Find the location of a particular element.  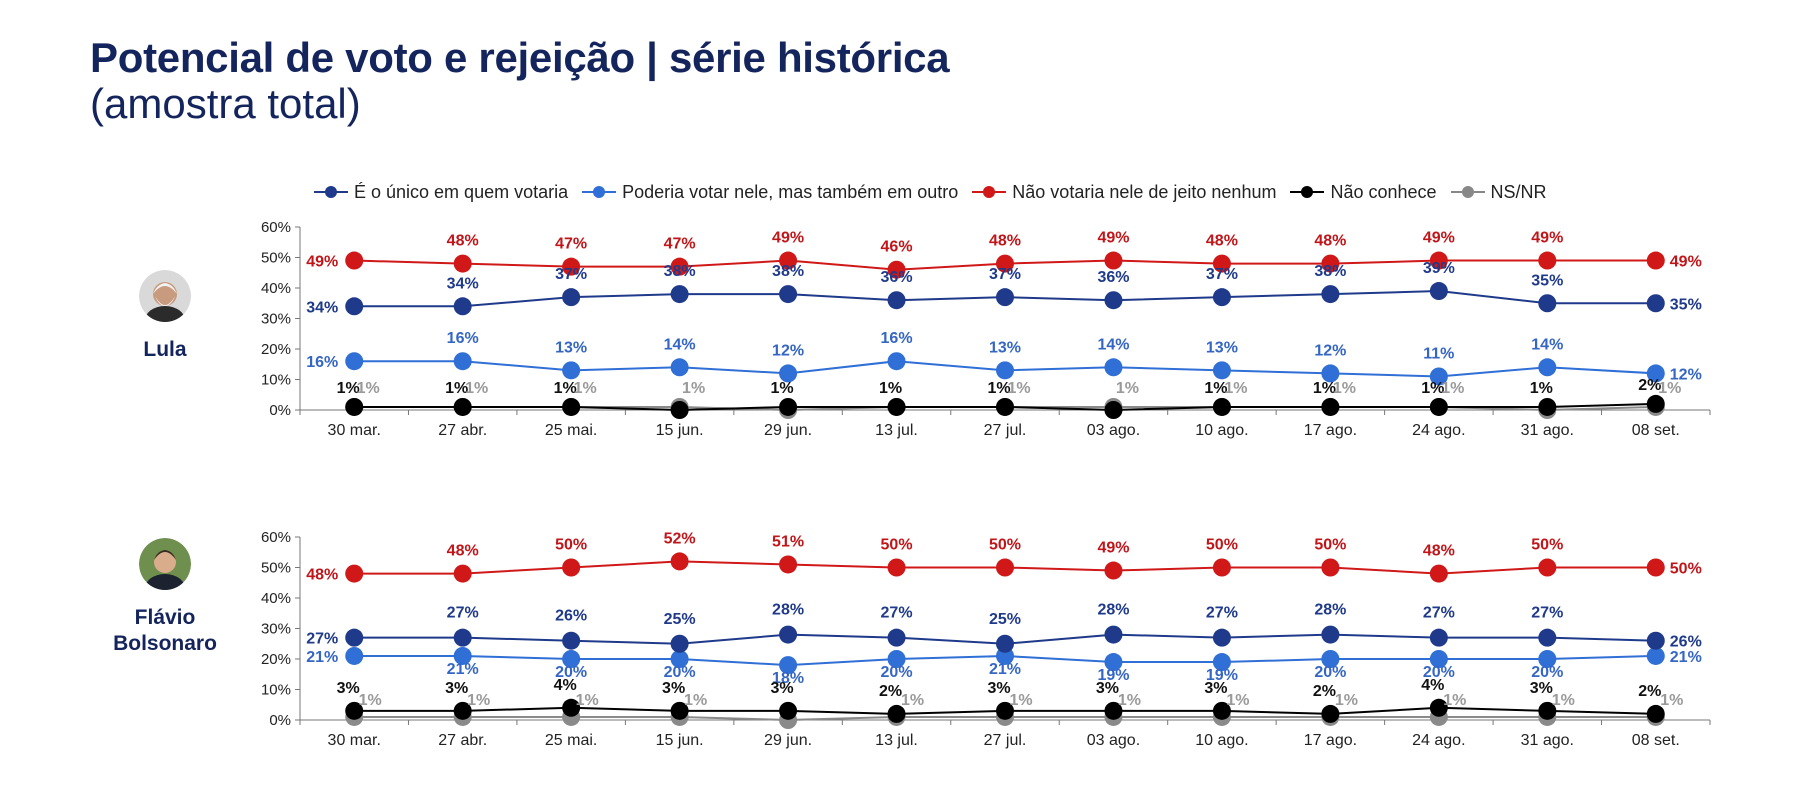

legend-label: Não conhece is located at coordinates (1383, 191).